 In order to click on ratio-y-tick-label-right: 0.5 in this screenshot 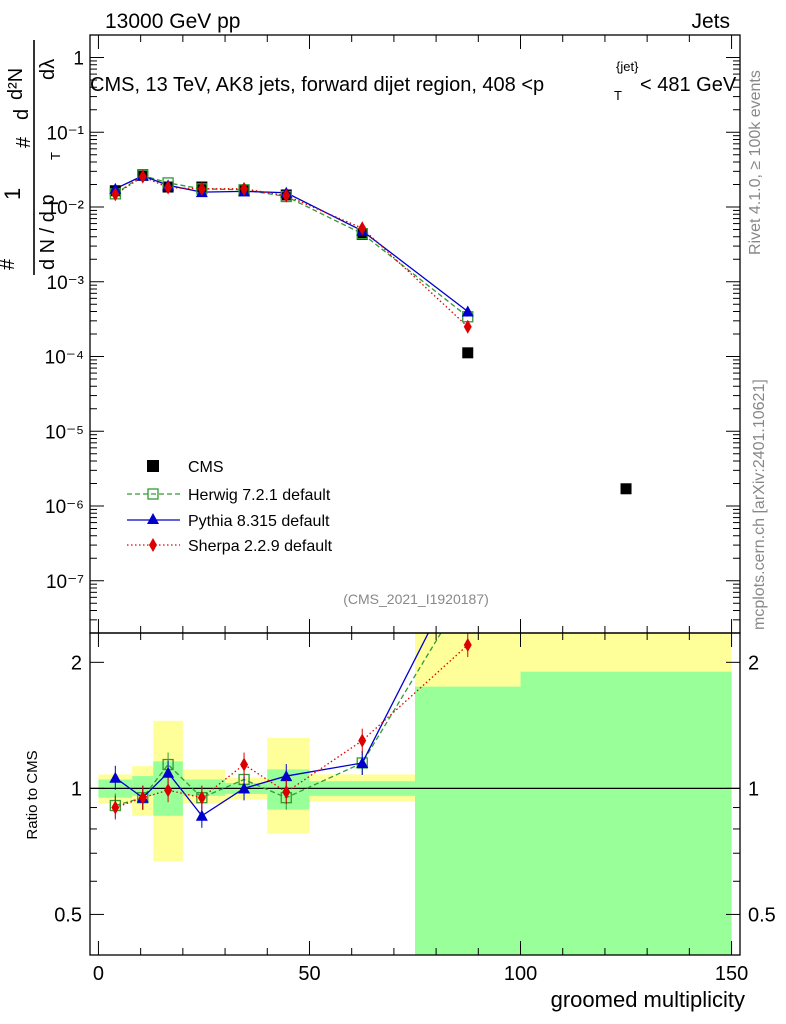, I will do `click(762, 915)`.